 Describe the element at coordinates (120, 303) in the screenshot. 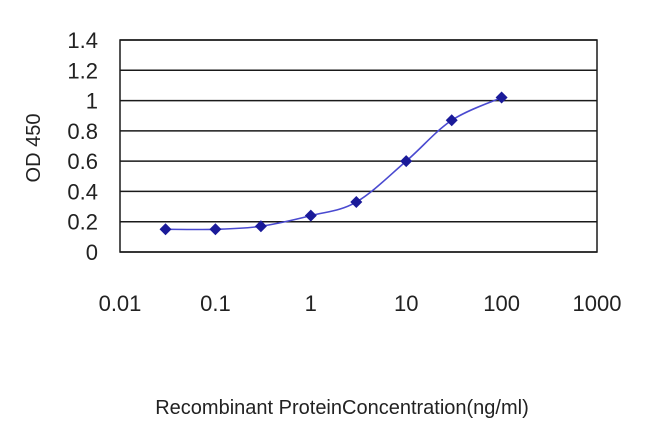

I see `x-tick-label-0: 0.01` at that location.